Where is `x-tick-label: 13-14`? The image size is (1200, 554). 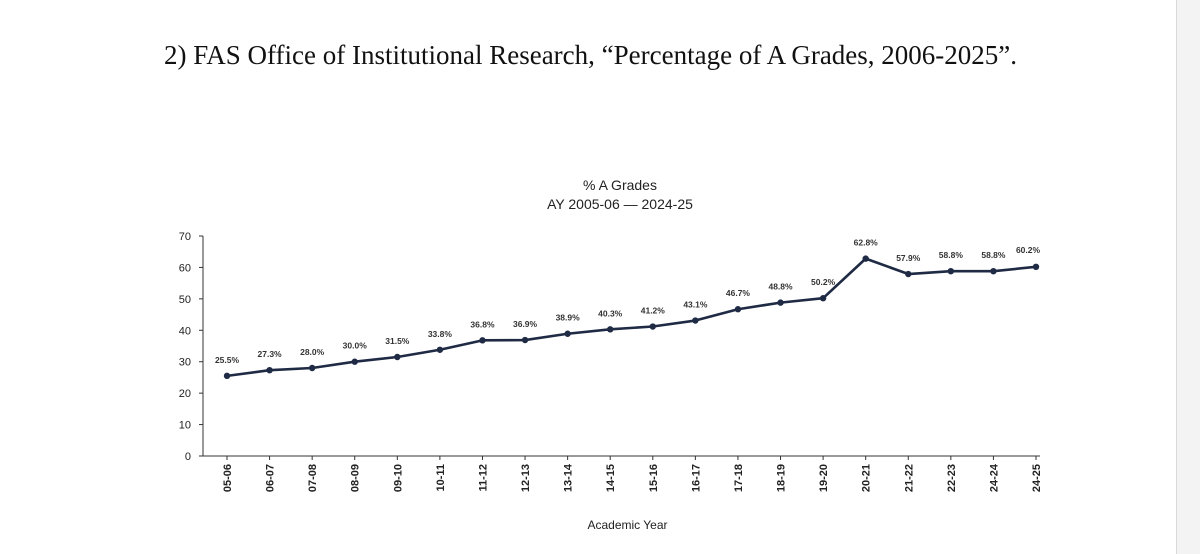
x-tick-label: 13-14 is located at coordinates (569, 477).